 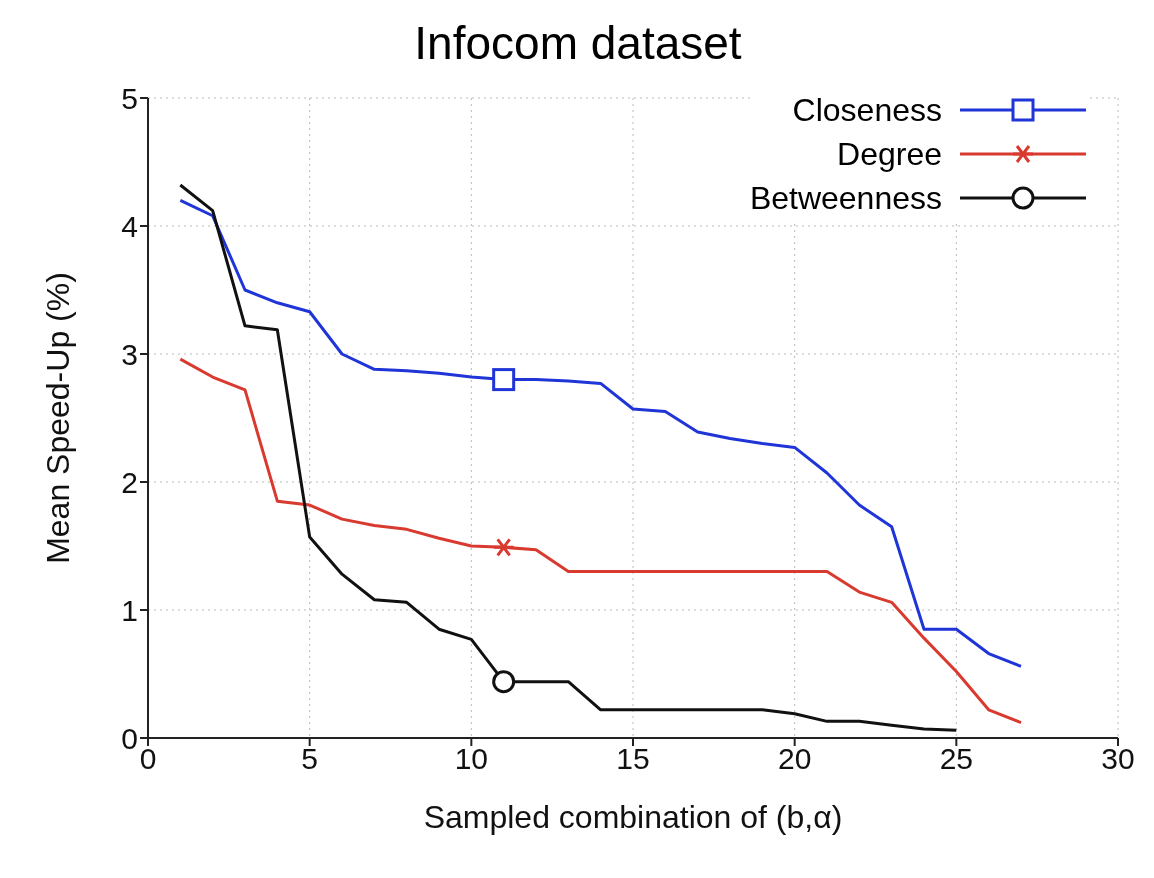 What do you see at coordinates (129, 354) in the screenshot?
I see `y-tick-label: 3` at bounding box center [129, 354].